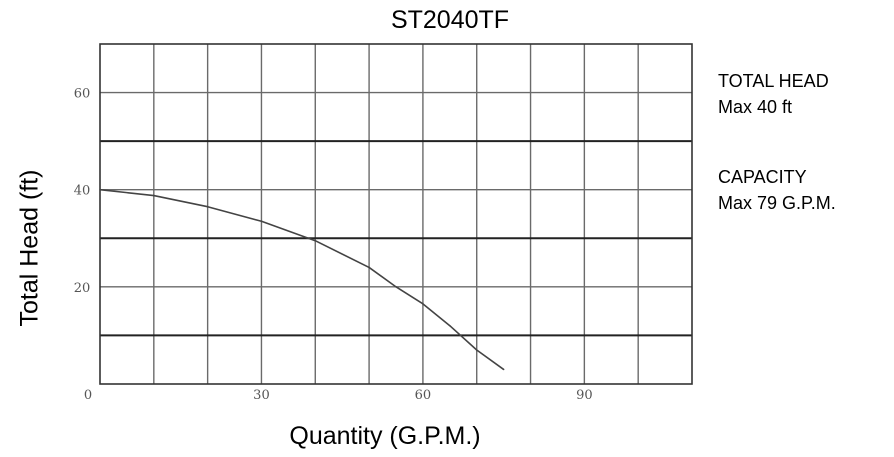 This screenshot has width=894, height=457. What do you see at coordinates (82, 191) in the screenshot?
I see `y-tick-label: 40` at bounding box center [82, 191].